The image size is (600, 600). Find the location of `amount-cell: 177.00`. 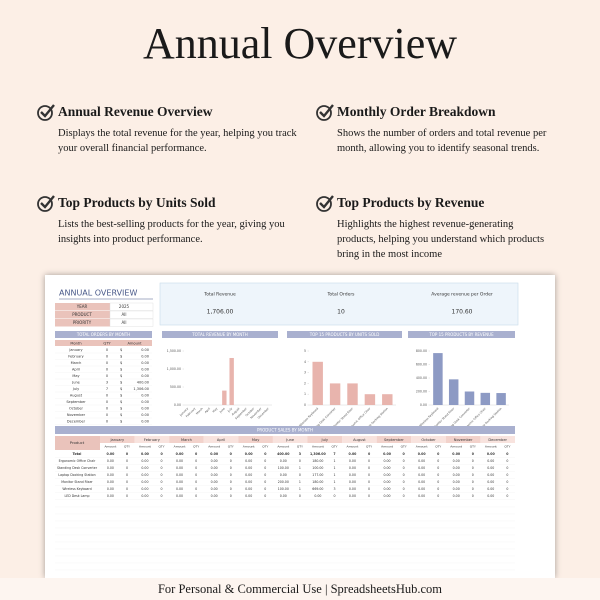

amount-cell: 177.00 is located at coordinates (317, 475).